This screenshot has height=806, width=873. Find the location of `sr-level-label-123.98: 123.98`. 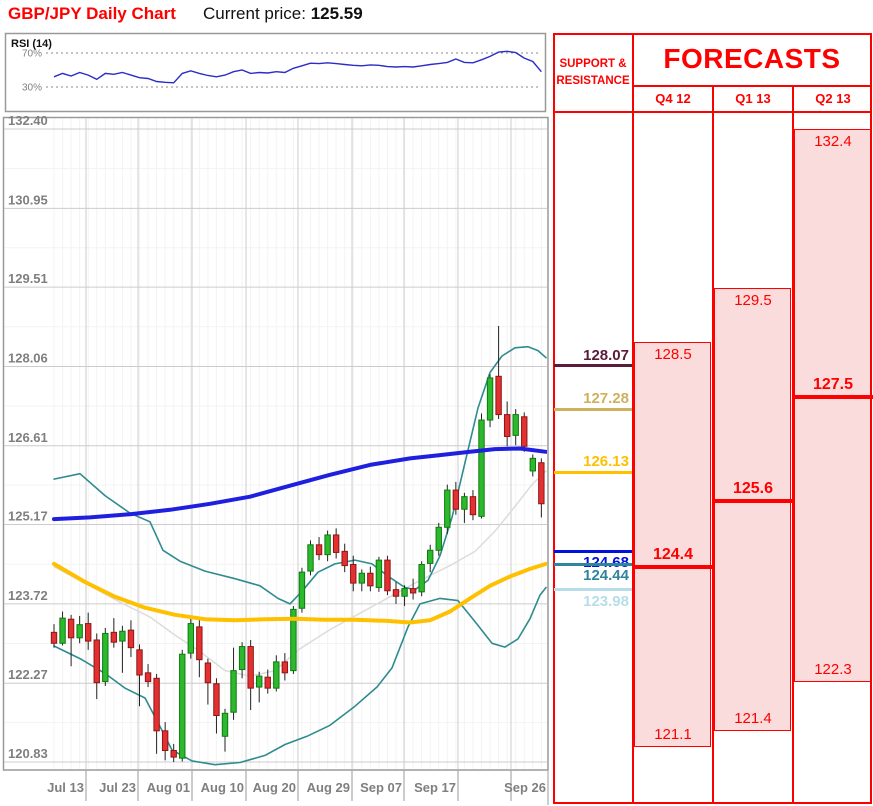

sr-level-label-123.98: 123.98 is located at coordinates (606, 601).